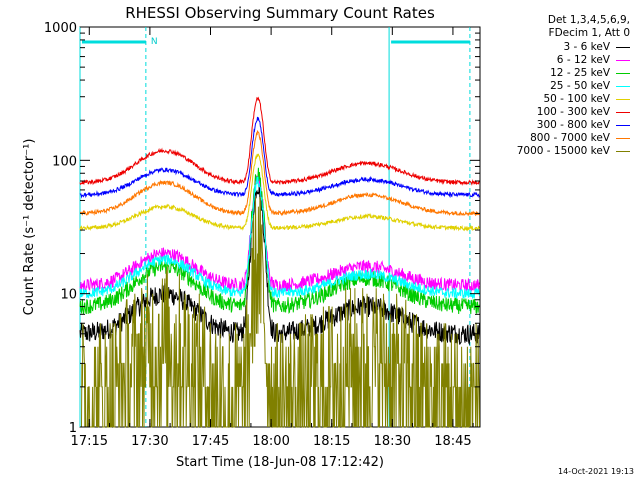 The width and height of the screenshot is (640, 480). Describe the element at coordinates (60, 28) in the screenshot. I see `y-tick-label-3: 1000` at that location.